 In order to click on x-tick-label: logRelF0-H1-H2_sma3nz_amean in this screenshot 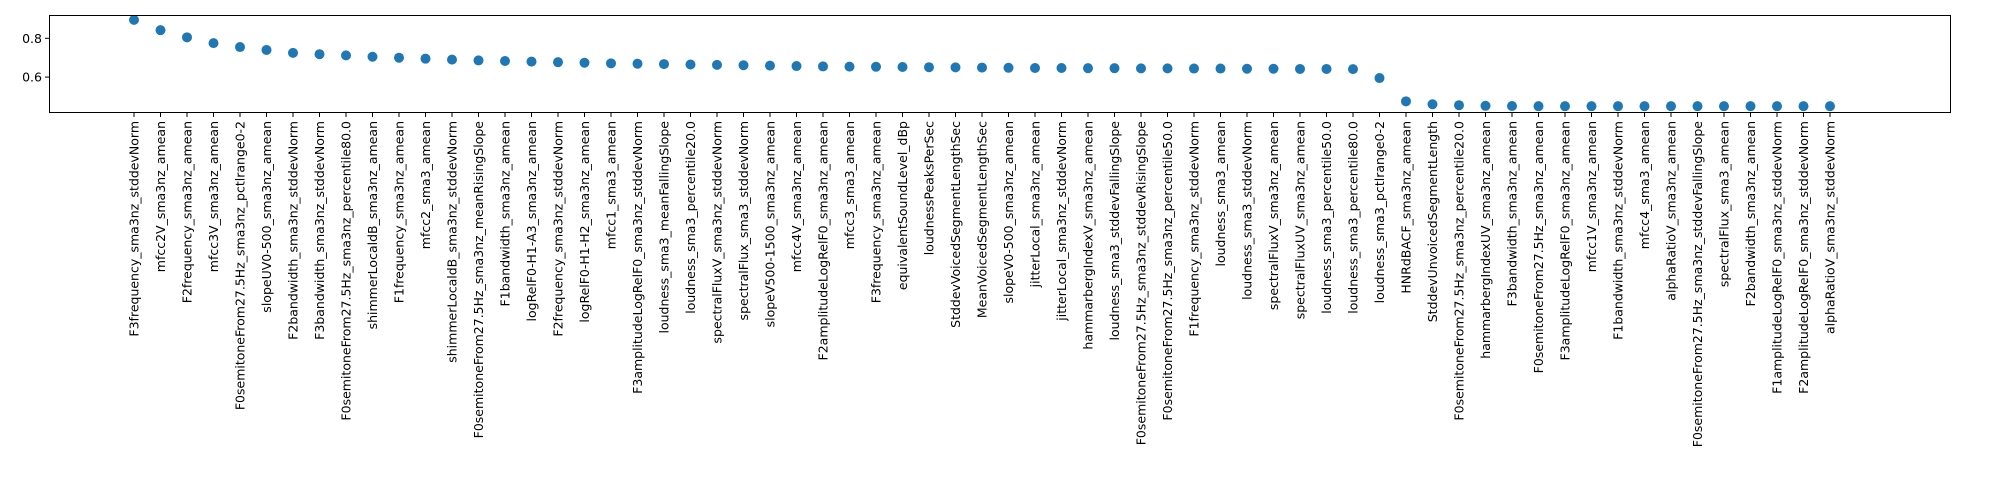, I will do `click(584, 222)`.